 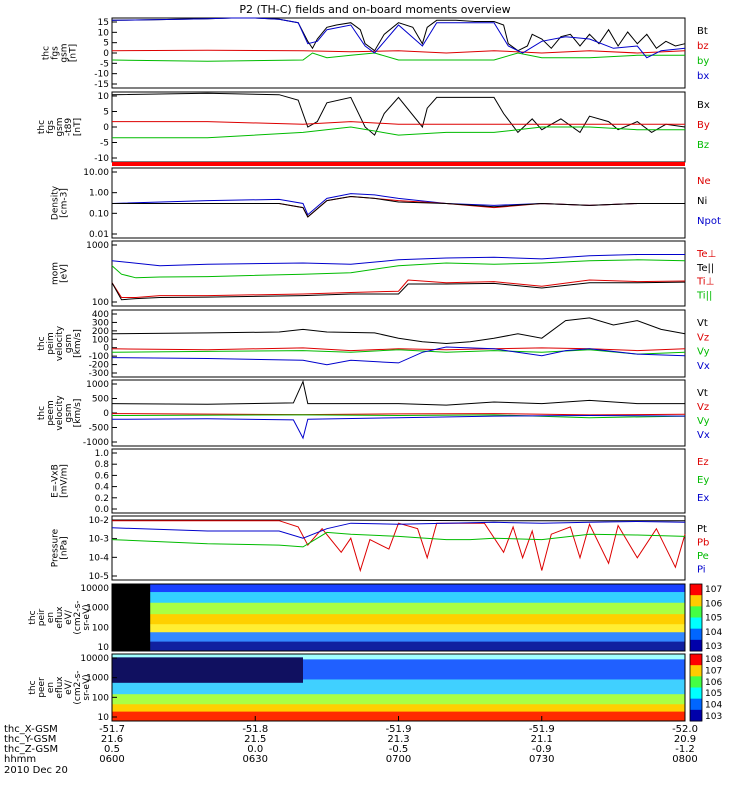 What do you see at coordinates (398, 427) in the screenshot?
I see `velocity-peem-series-Vx` at bounding box center [398, 427].